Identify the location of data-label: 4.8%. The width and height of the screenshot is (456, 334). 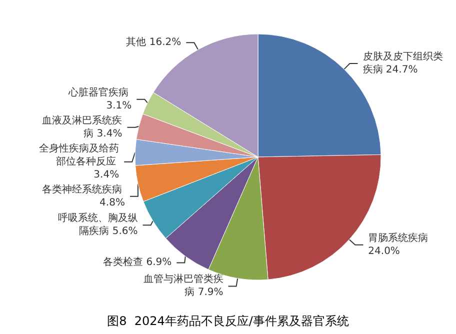
(112, 202).